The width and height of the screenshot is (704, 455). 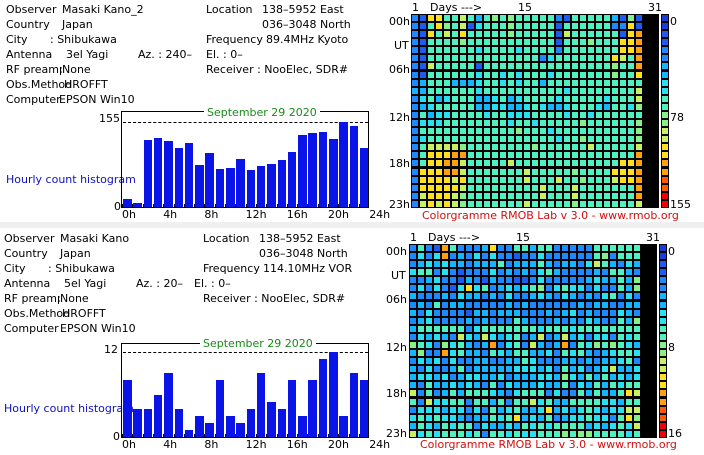 What do you see at coordinates (129, 444) in the screenshot?
I see `x-tick-label: 0h` at bounding box center [129, 444].